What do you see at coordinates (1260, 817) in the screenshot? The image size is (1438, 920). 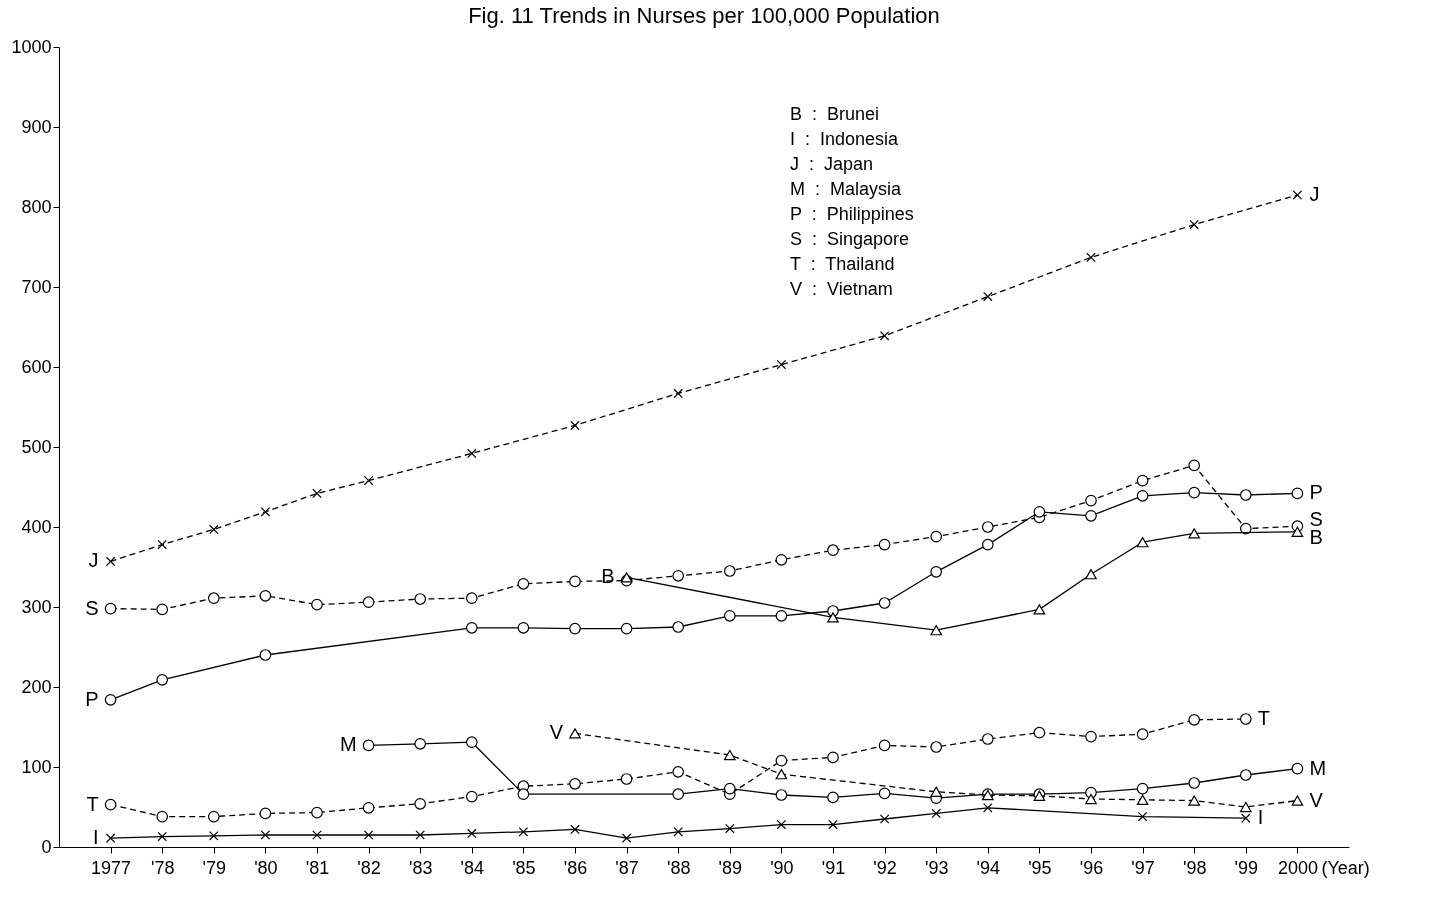 I see `series-label: I` at bounding box center [1260, 817].